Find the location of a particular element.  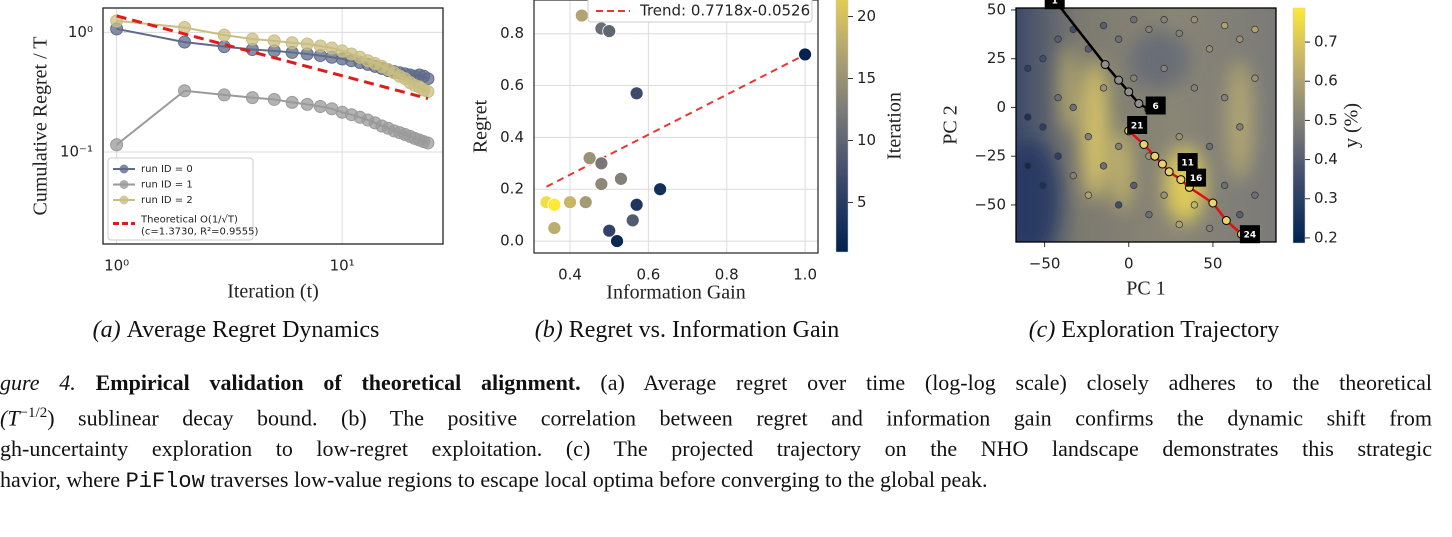

y-tick-label: 50 is located at coordinates (996, 9).